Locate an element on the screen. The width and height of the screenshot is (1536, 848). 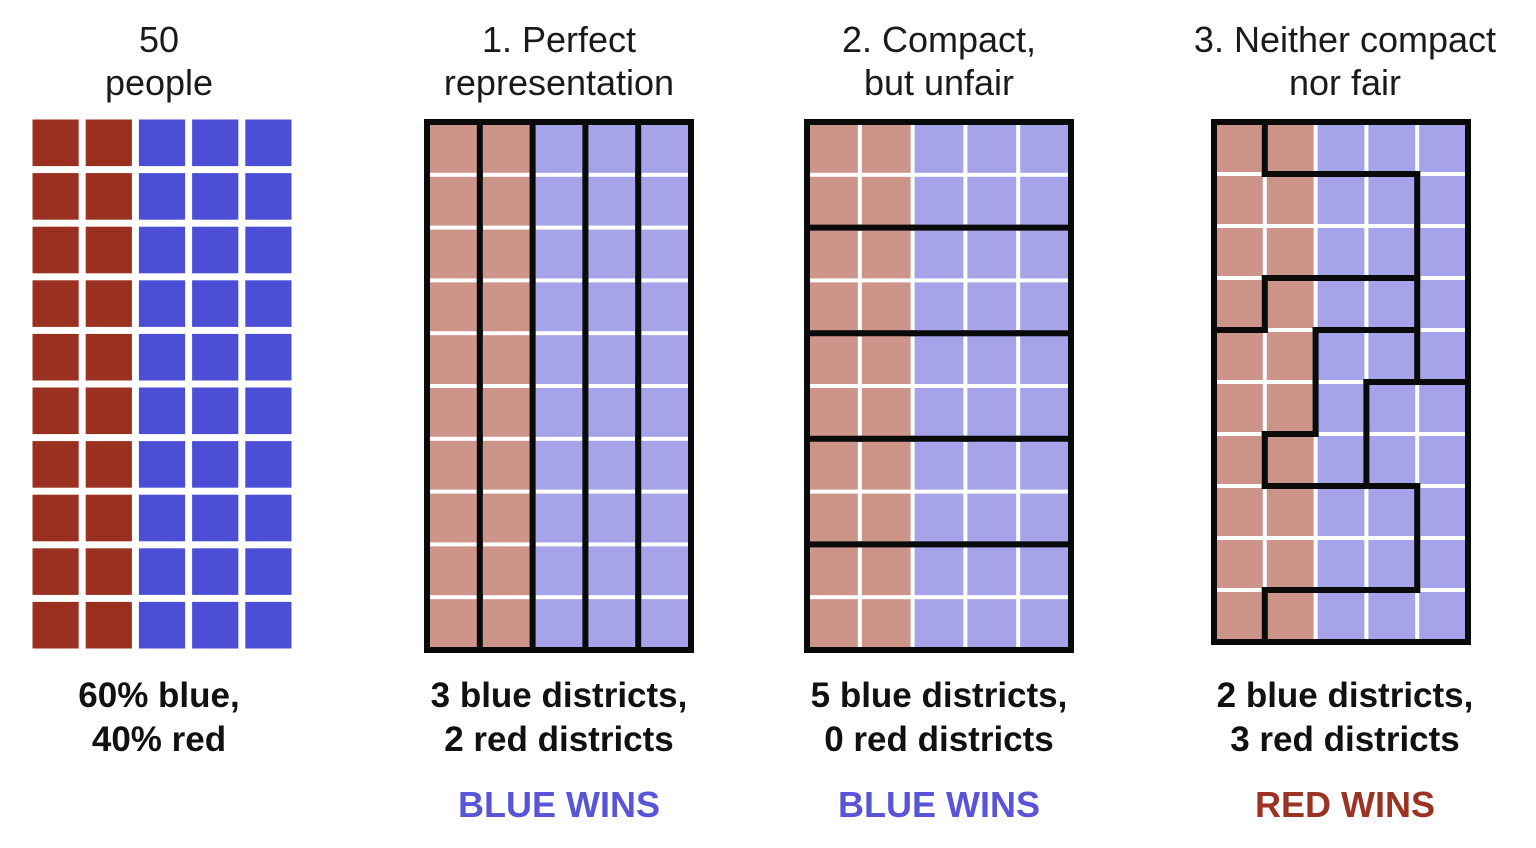
verdict-label: RED WINS is located at coordinates (1345, 804).